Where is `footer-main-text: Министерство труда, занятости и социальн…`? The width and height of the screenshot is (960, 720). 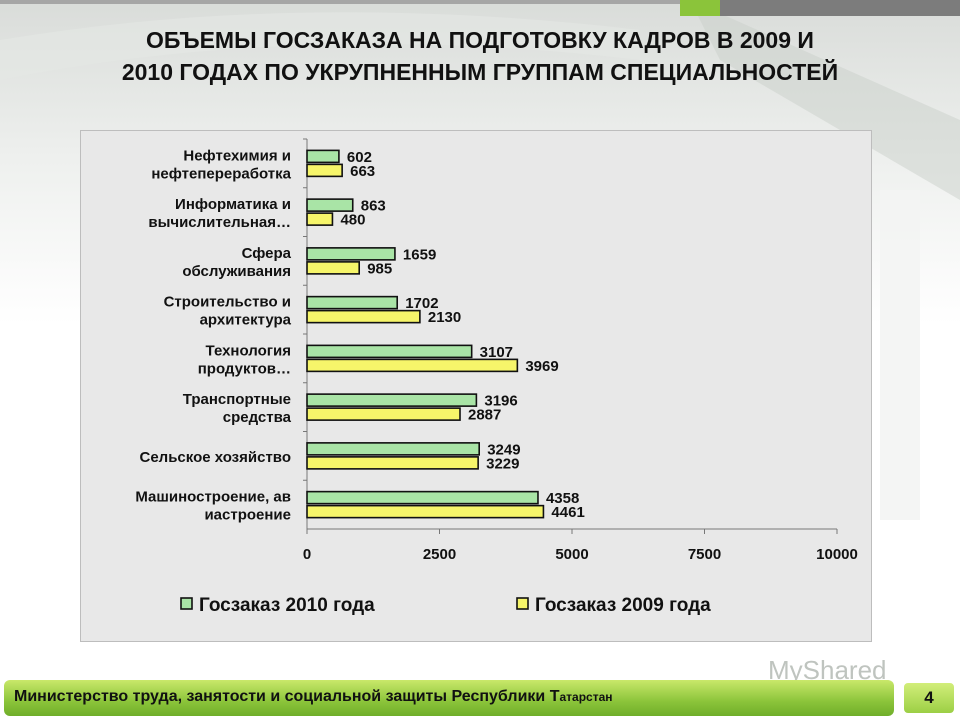
footer-main-text: Министерство труда, занятости и социальн… is located at coordinates (287, 696).